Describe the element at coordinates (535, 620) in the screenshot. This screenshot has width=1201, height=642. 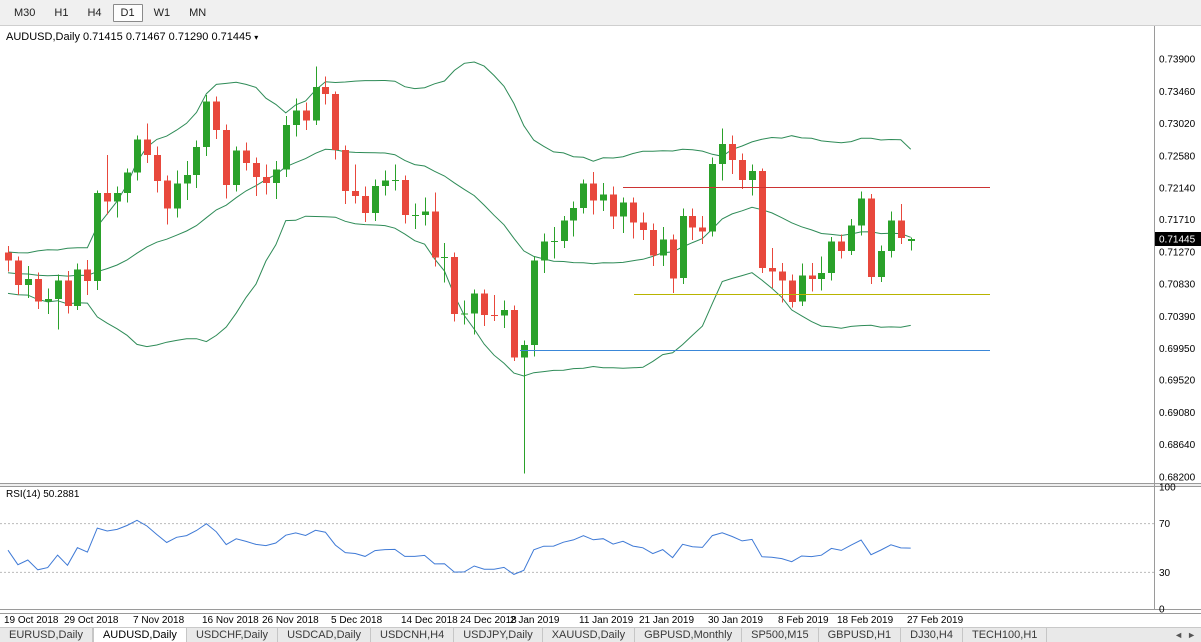
I see `date-axis-label: 2 Jan 2019` at that location.